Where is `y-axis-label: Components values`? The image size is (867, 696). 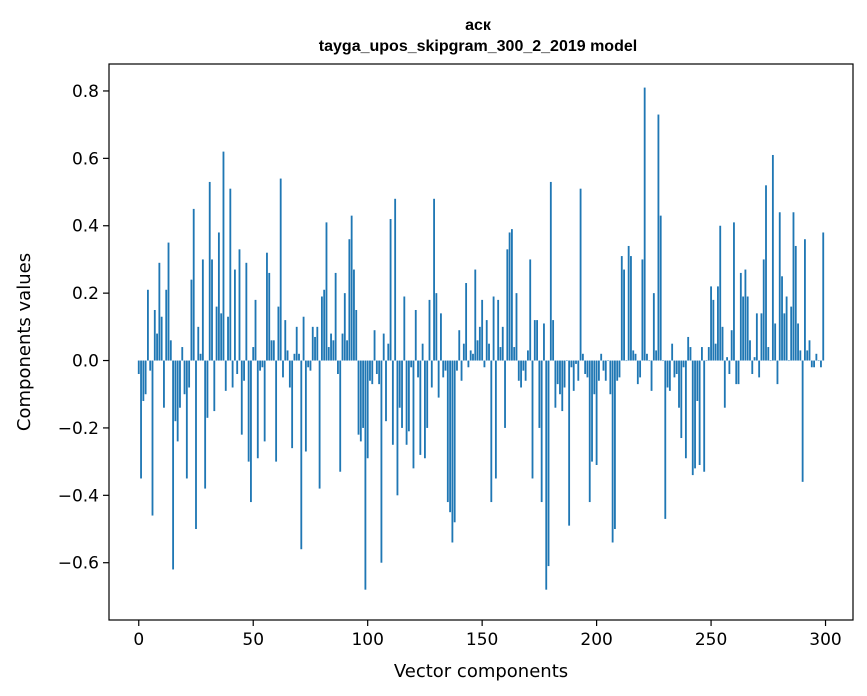
y-axis-label: Components values is located at coordinates (24, 342).